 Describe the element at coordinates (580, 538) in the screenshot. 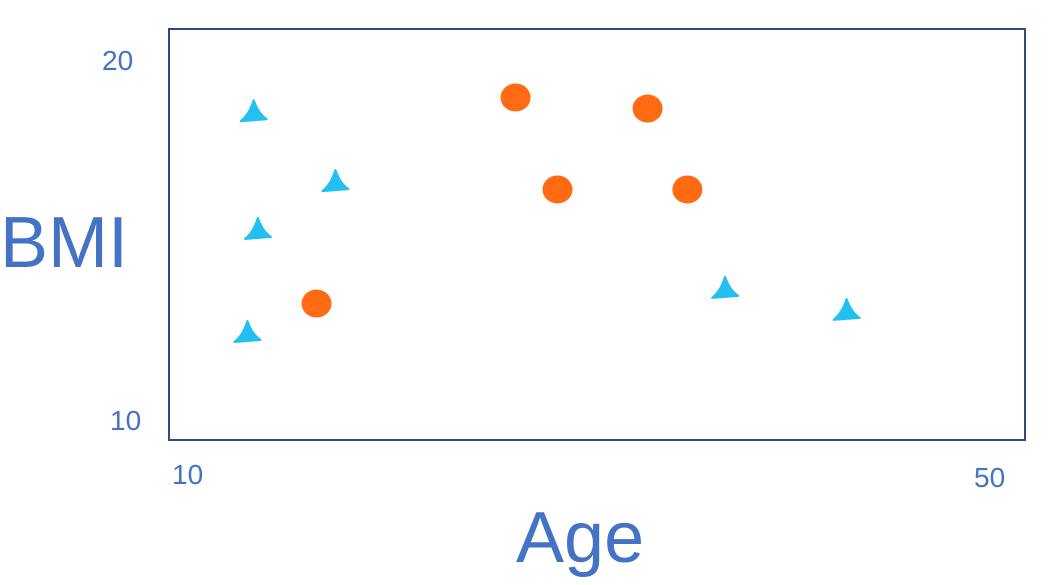

I see `x-axis-label: Age` at that location.